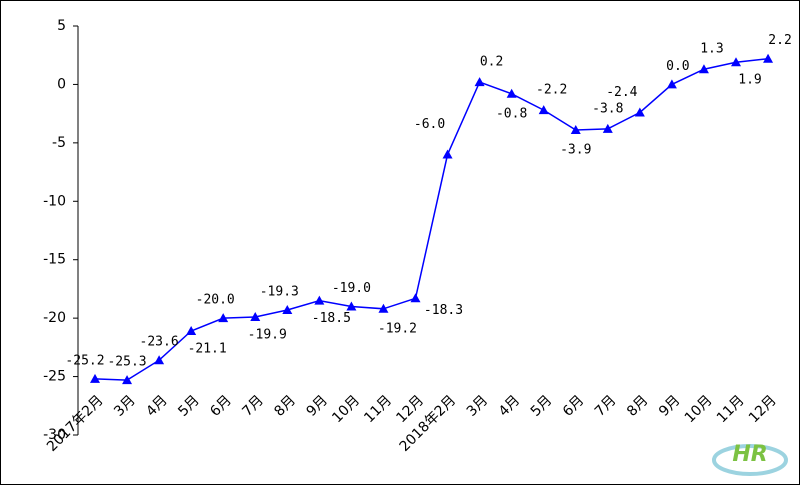 The width and height of the screenshot is (800, 485). What do you see at coordinates (607, 108) in the screenshot?
I see `data-label: -3.8` at bounding box center [607, 108].